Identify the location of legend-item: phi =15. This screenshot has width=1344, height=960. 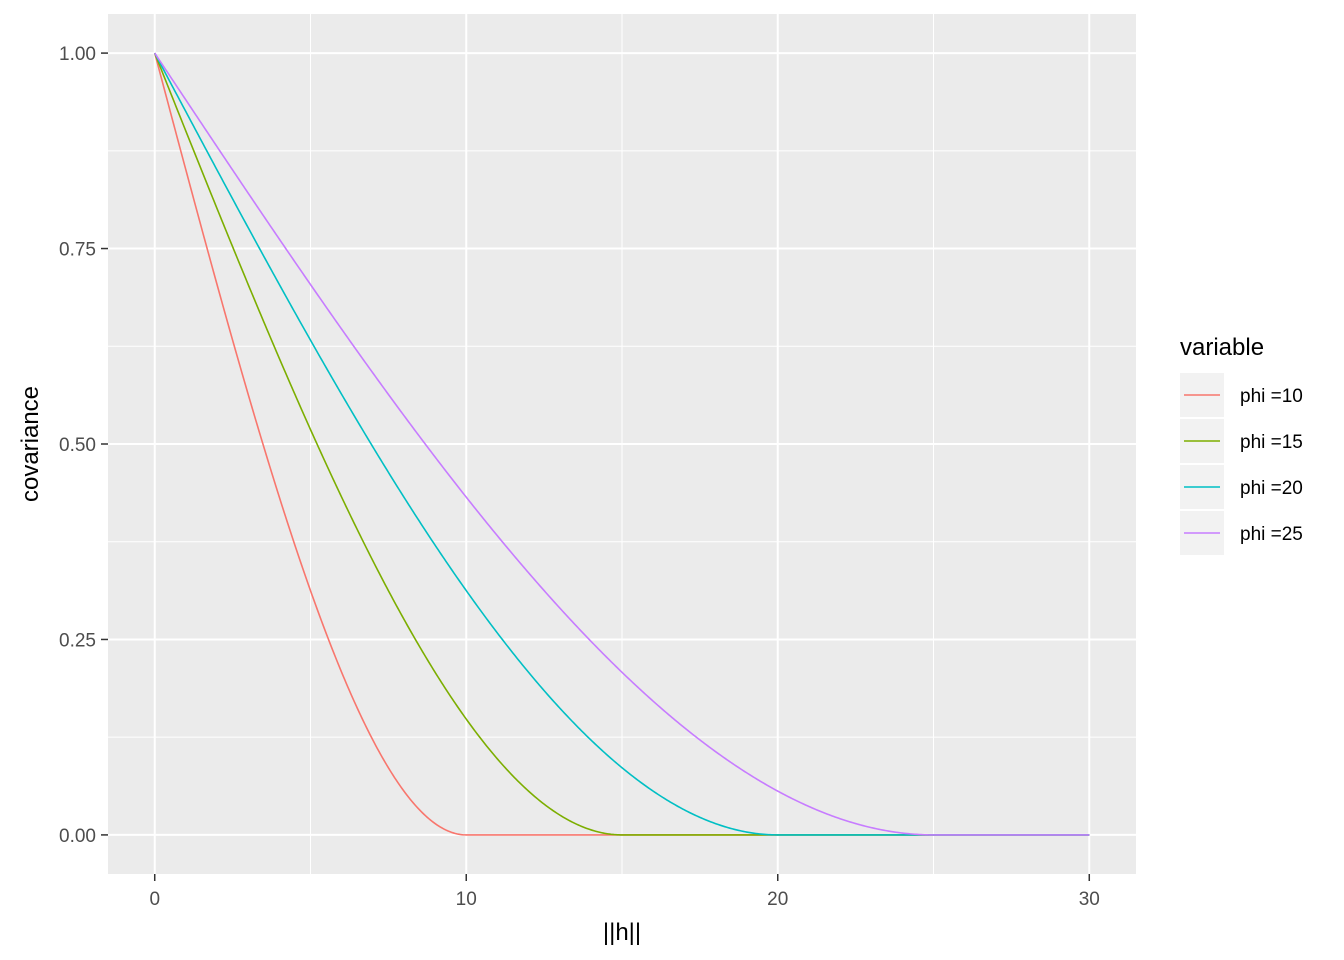
(1241, 441).